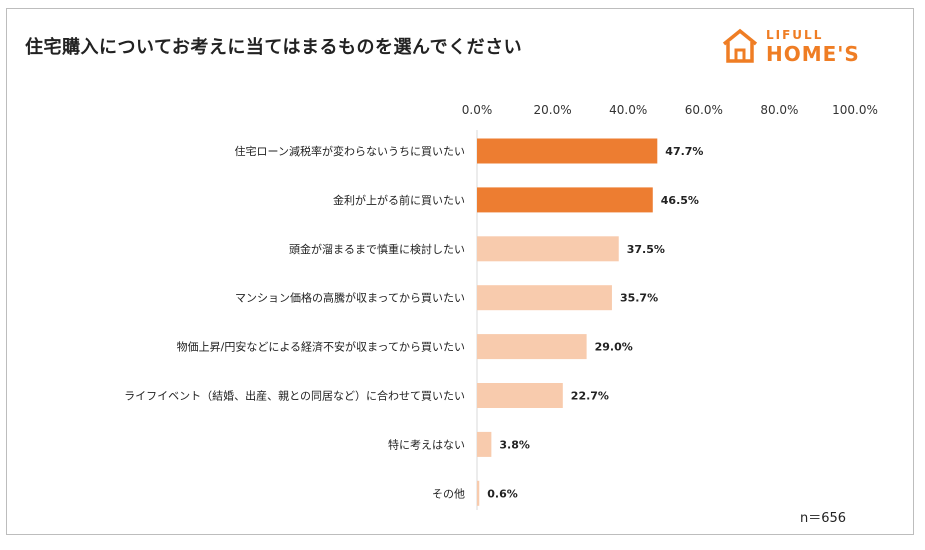  What do you see at coordinates (639, 298) in the screenshot?
I see `bar-value-label: 35.7%` at bounding box center [639, 298].